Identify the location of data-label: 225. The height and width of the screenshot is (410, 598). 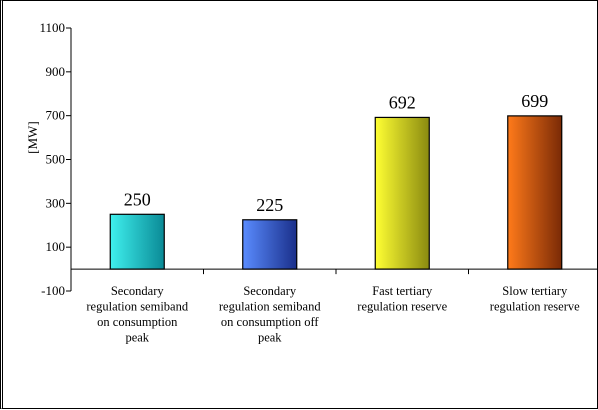
(269, 205).